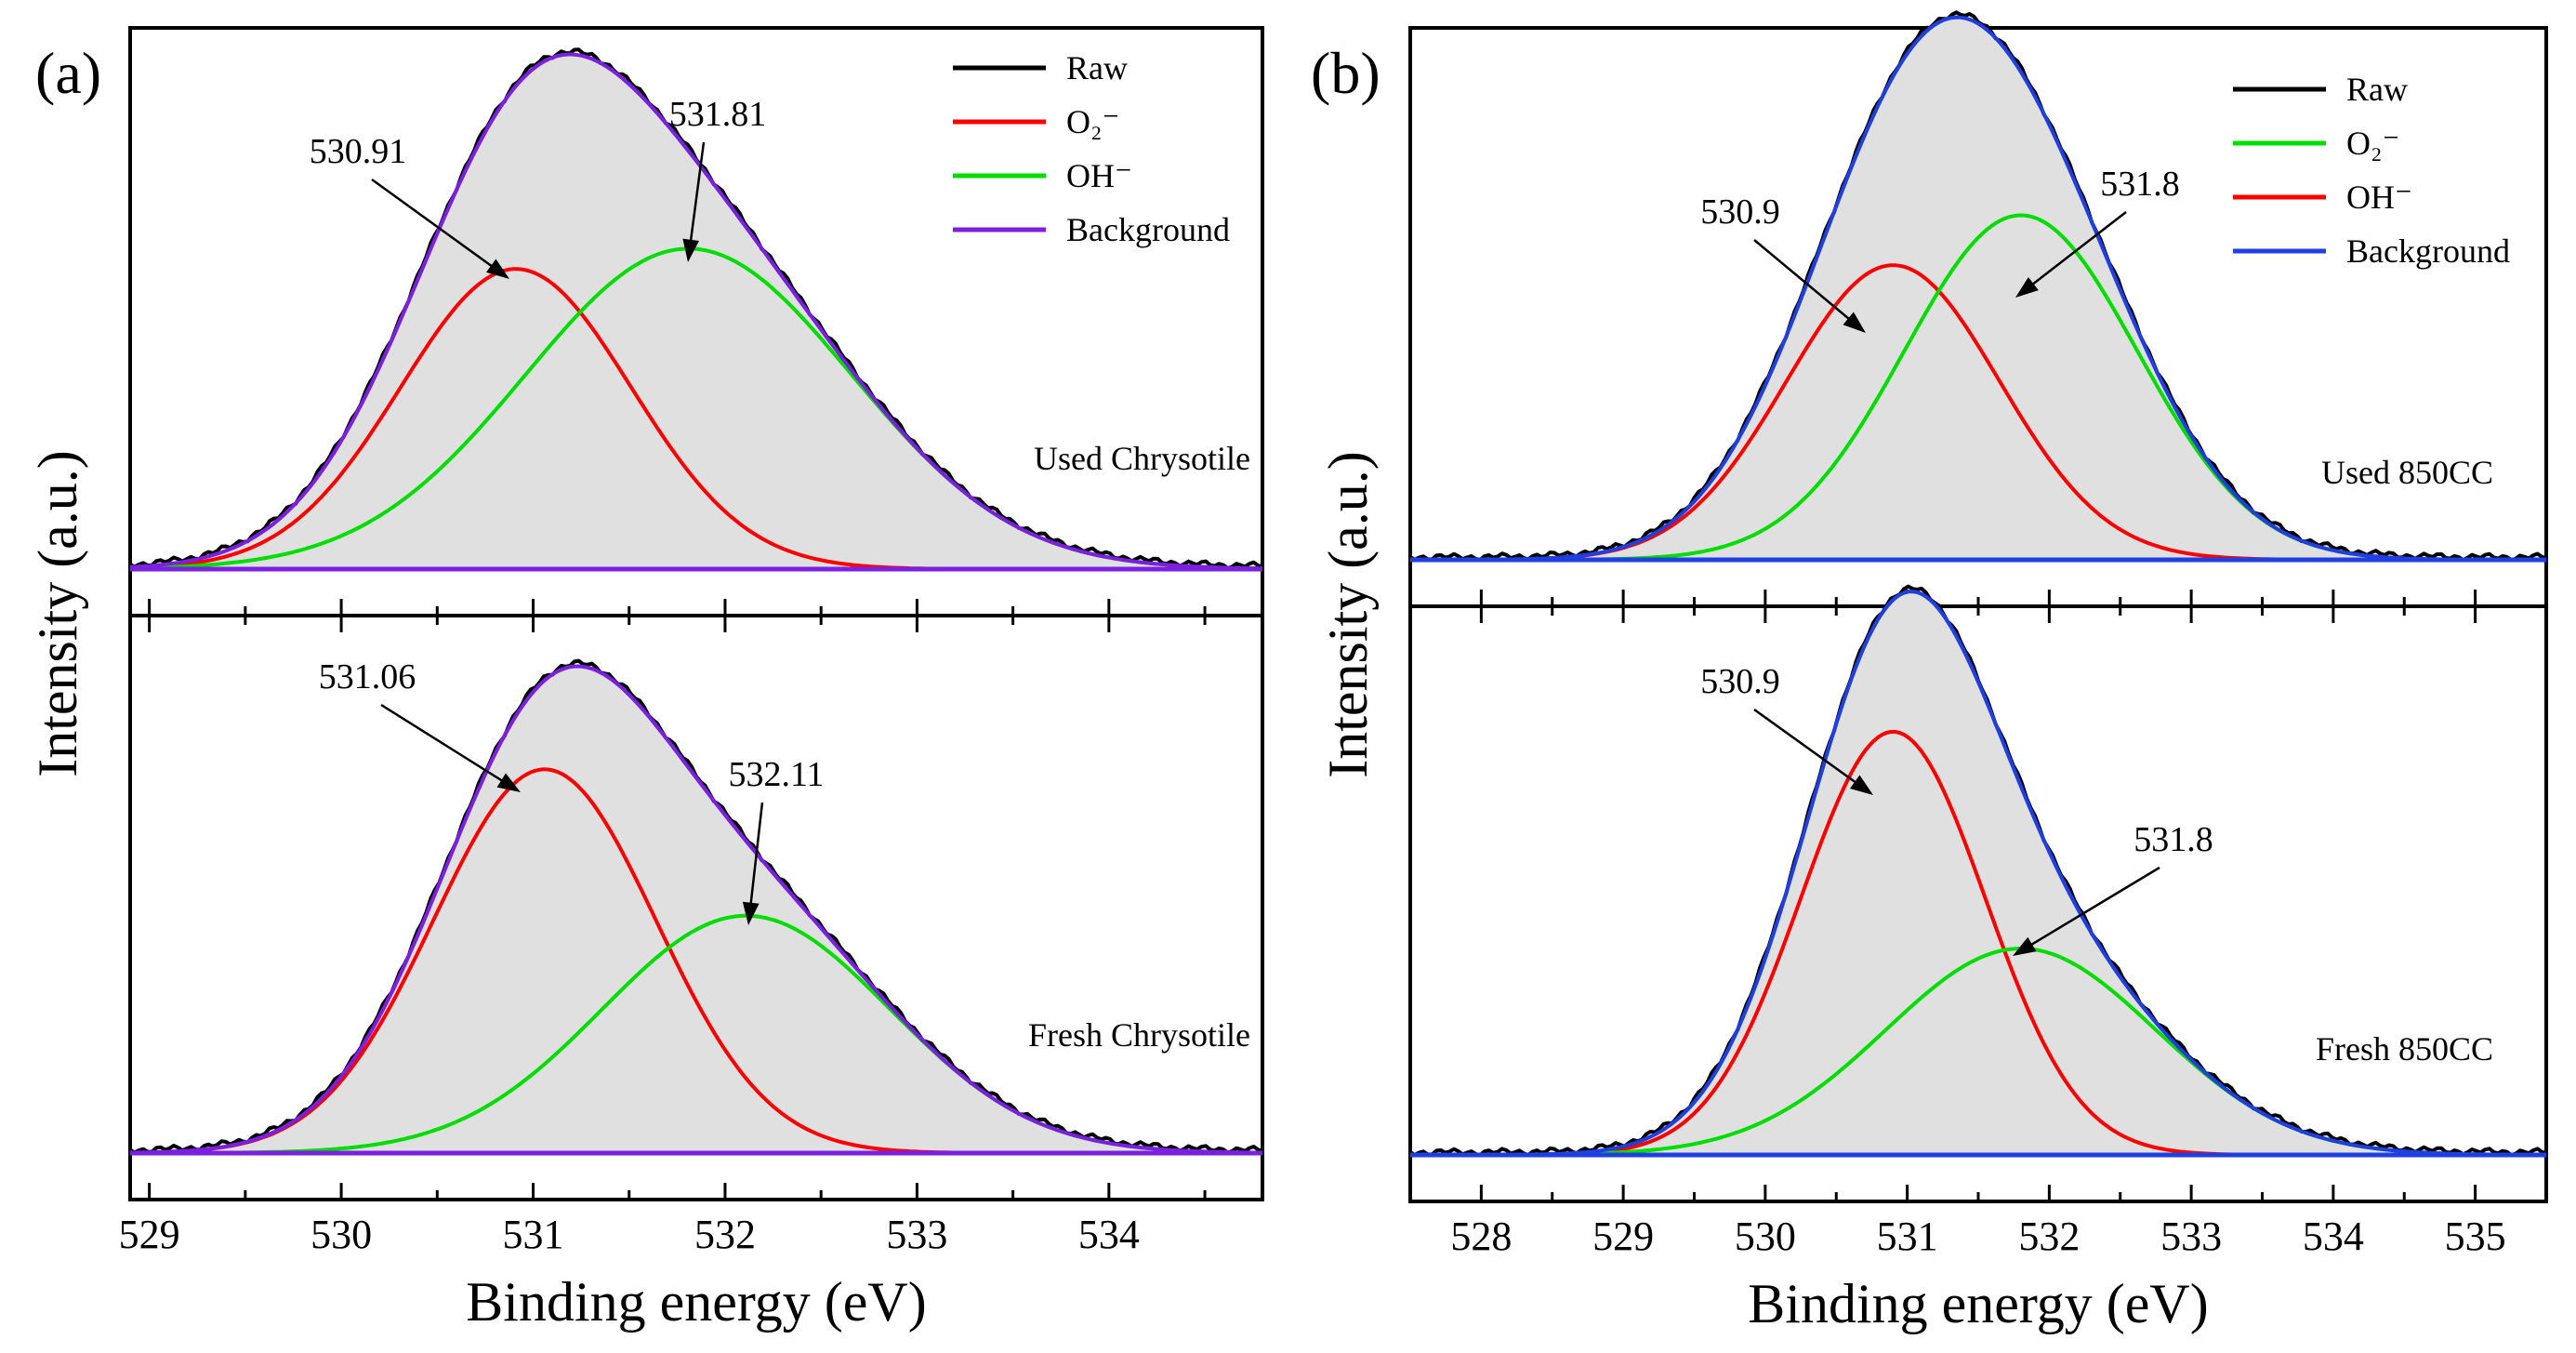 The image size is (2576, 1353). What do you see at coordinates (68, 73) in the screenshot?
I see `panel-letter: (a)` at bounding box center [68, 73].